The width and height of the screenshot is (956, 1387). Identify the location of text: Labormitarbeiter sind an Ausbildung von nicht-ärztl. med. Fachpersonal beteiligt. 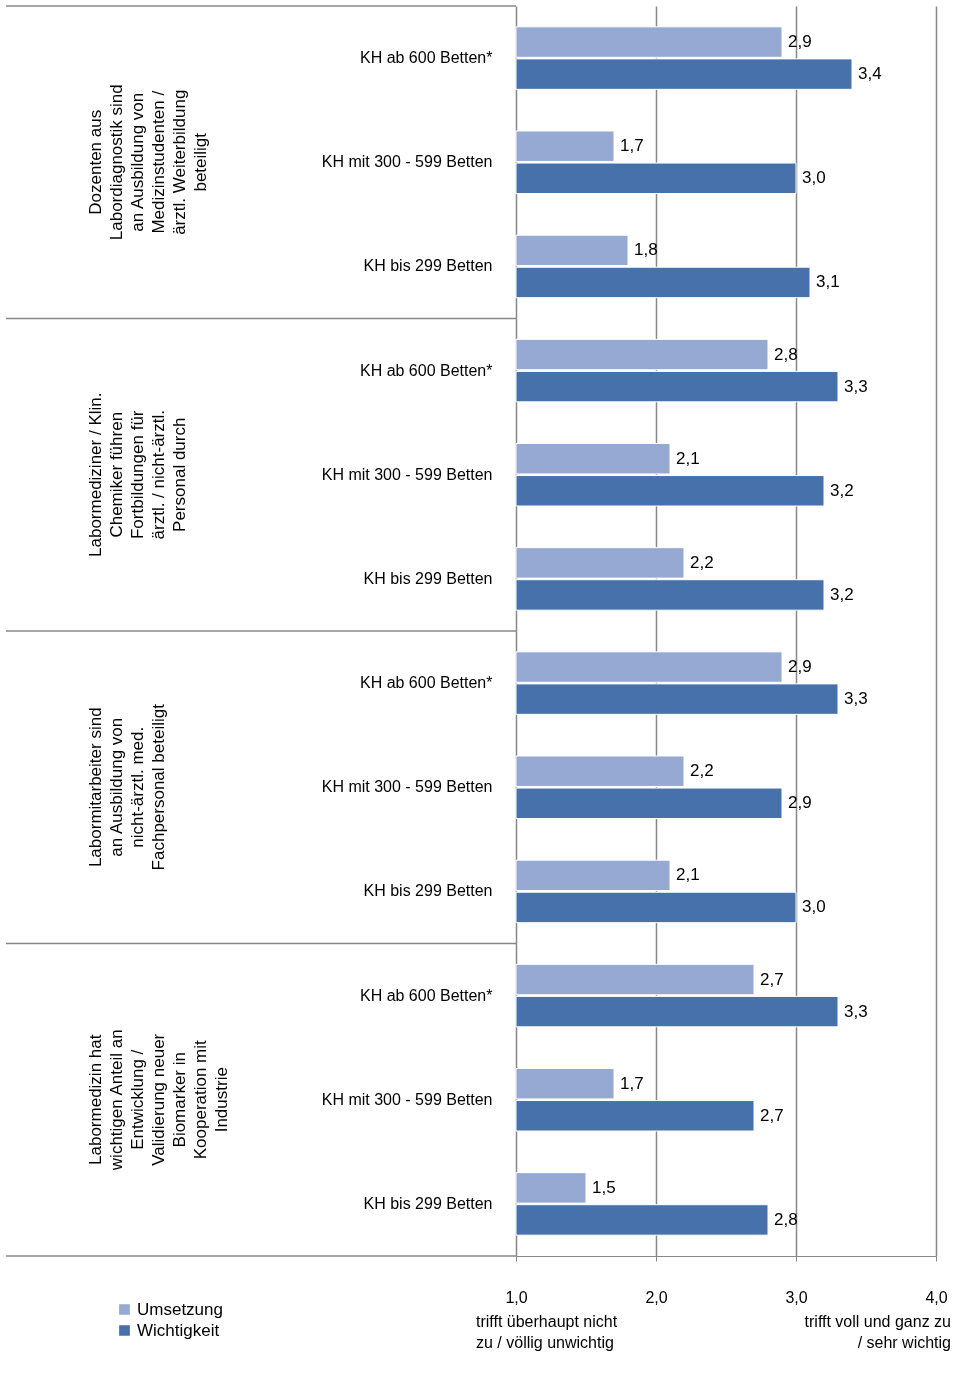
(127, 787).